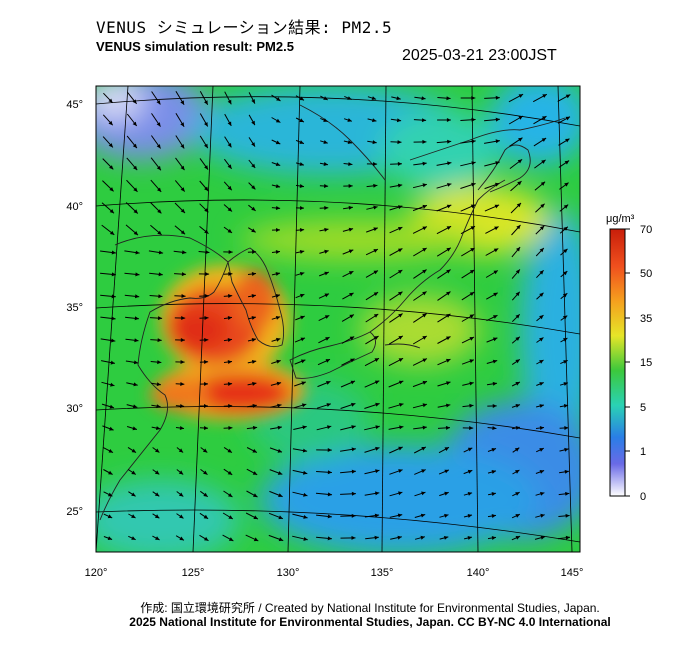 Image resolution: width=700 pixels, height=649 pixels. What do you see at coordinates (643, 408) in the screenshot?
I see `colorbar-label-5: 5` at bounding box center [643, 408].